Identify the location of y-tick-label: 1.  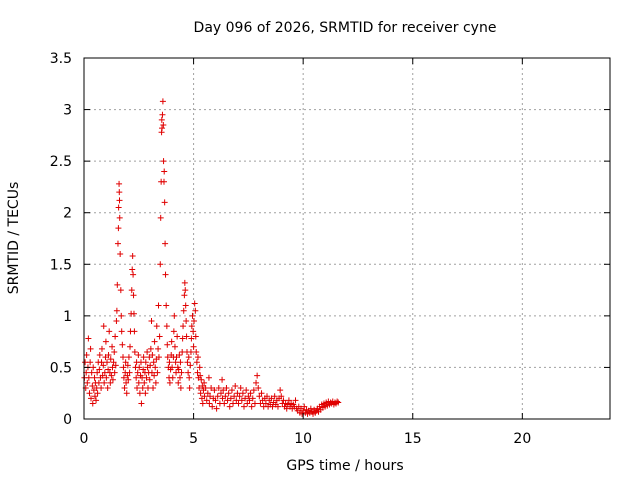
(67, 317).